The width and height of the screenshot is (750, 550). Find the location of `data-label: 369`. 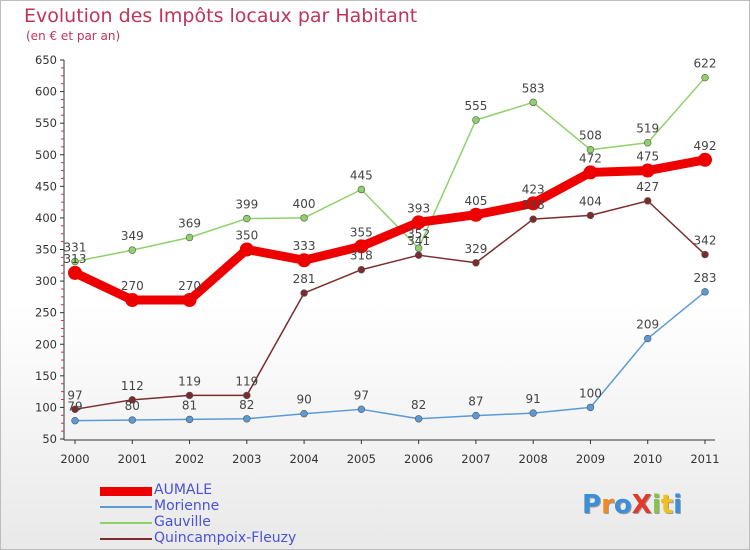

data-label: 369 is located at coordinates (189, 223).